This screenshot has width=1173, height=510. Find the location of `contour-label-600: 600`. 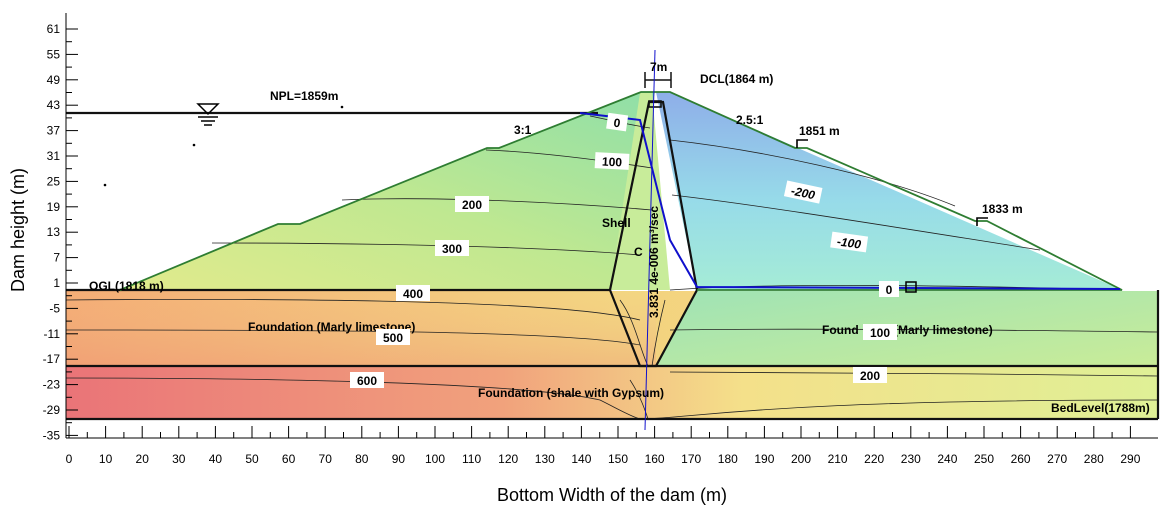

contour-label-600: 600 is located at coordinates (367, 381).